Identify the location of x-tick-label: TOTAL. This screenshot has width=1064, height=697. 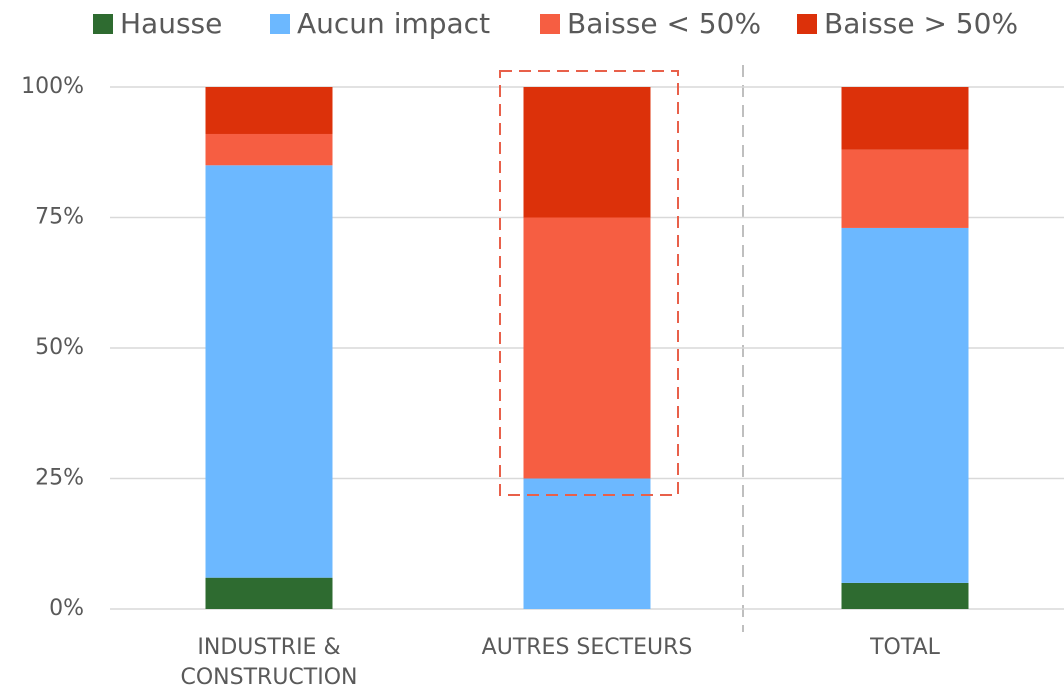
(905, 647).